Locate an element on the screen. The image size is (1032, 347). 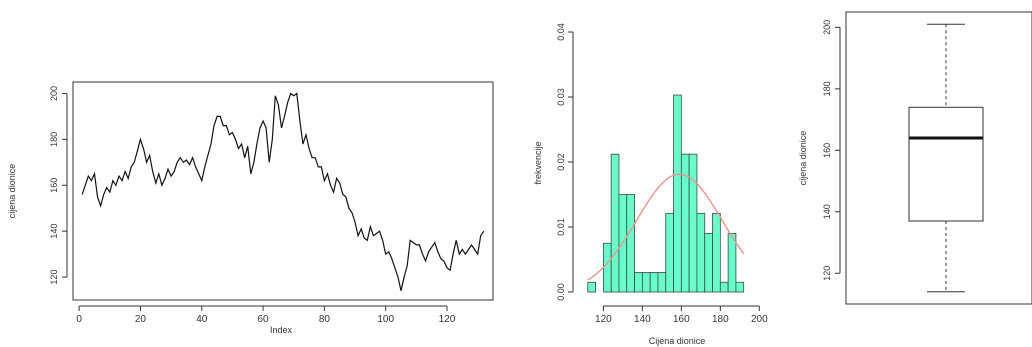
box-y-tick-label: 200 is located at coordinates (827, 27).